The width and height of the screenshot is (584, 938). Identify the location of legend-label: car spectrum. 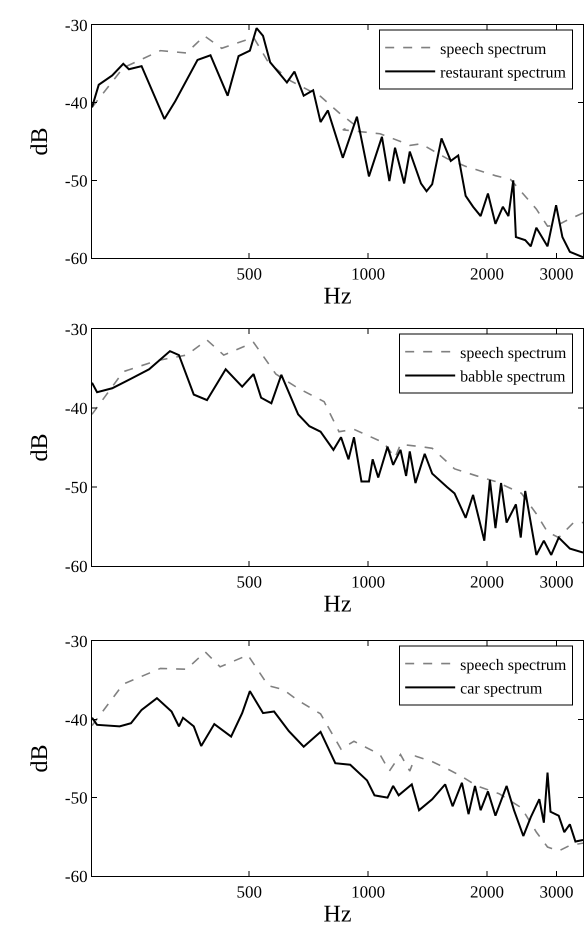
(501, 689).